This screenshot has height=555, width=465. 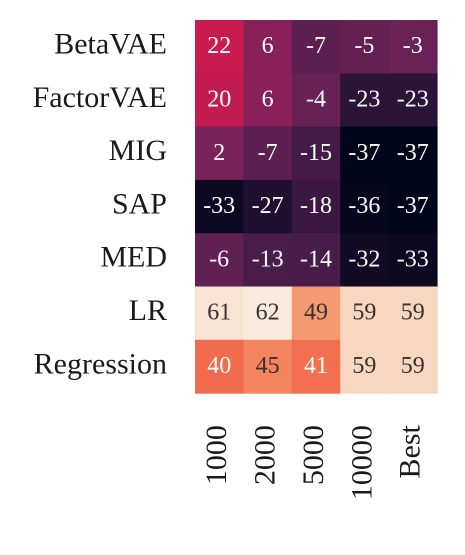 I want to click on row-label: MED, so click(x=133, y=257).